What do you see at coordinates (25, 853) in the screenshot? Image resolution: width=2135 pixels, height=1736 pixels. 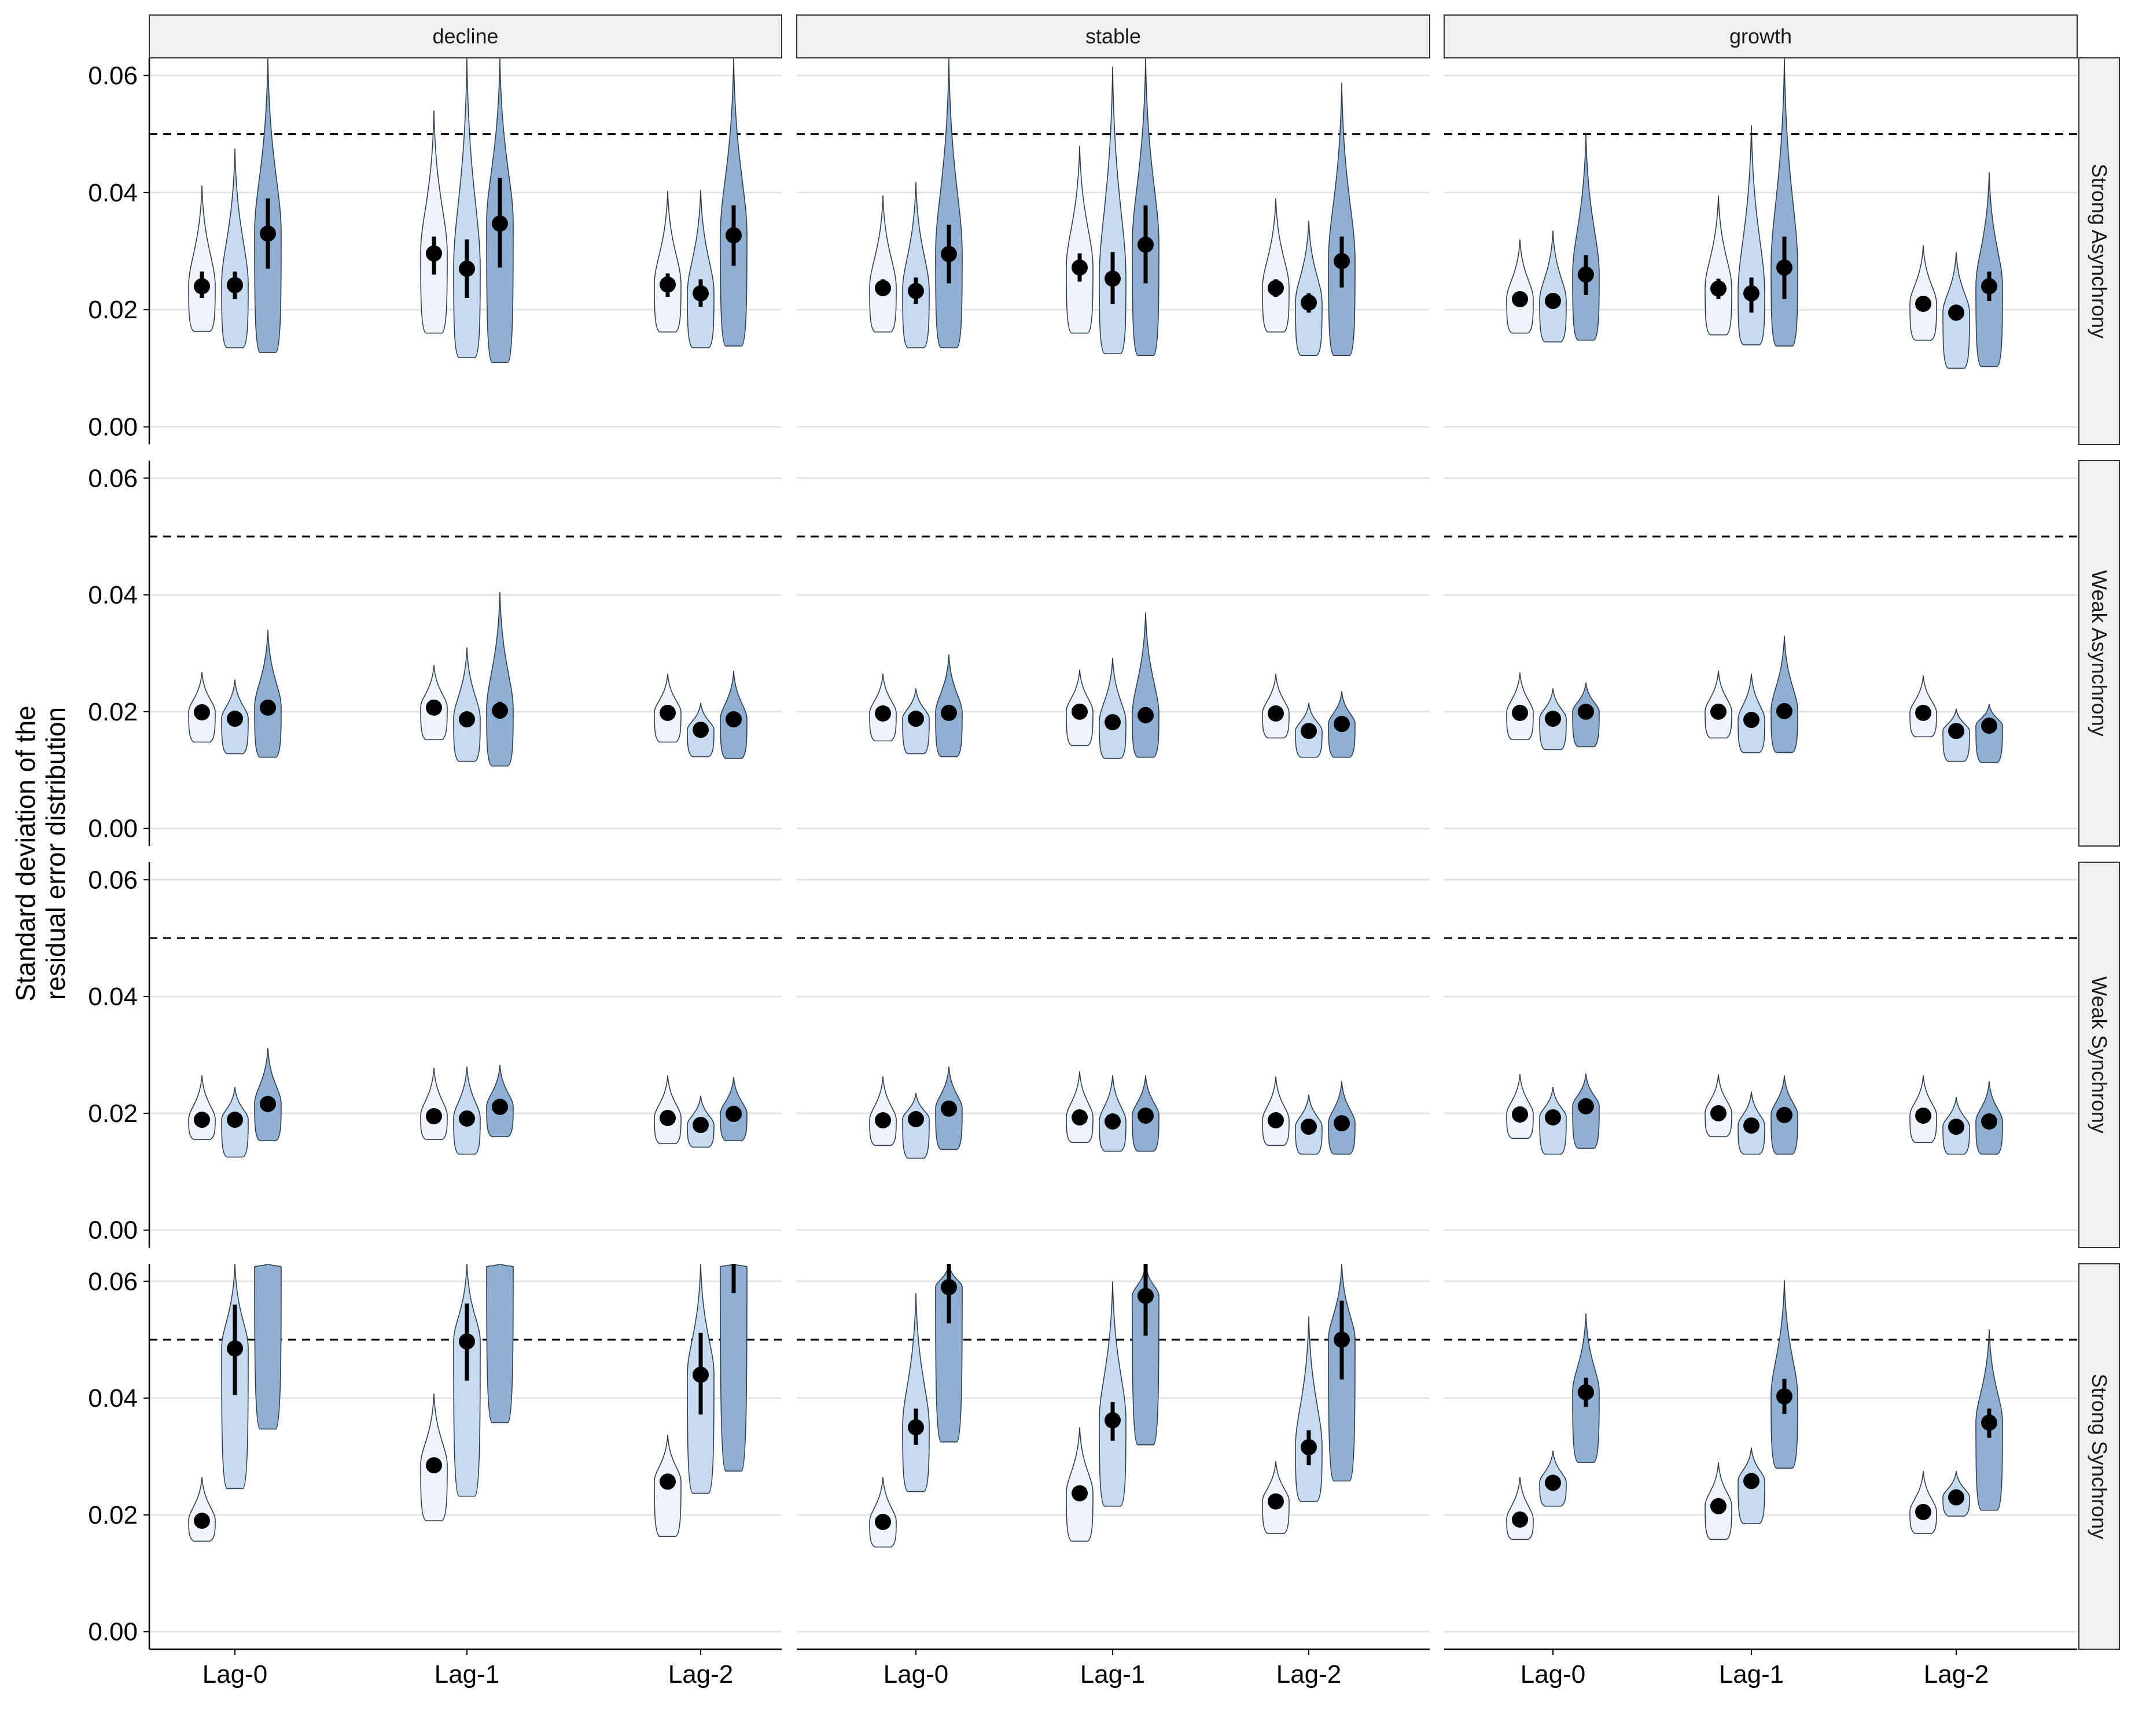 I see `y-axis-title-line: Standard deviation of the` at bounding box center [25, 853].